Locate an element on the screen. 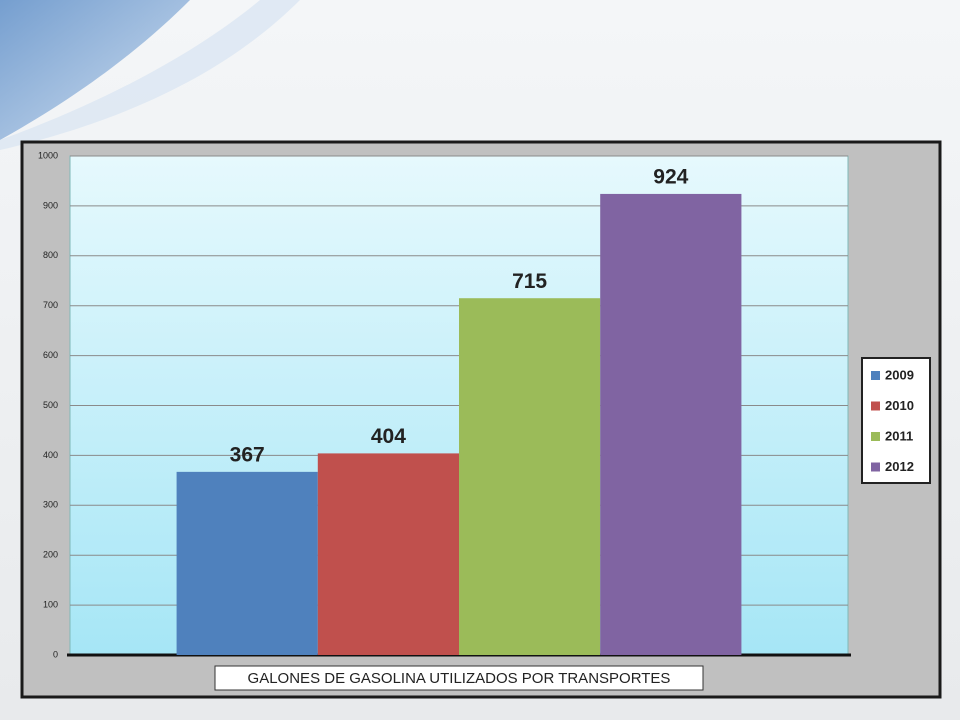 This screenshot has width=960, height=720. legend-box is located at coordinates (896, 420).